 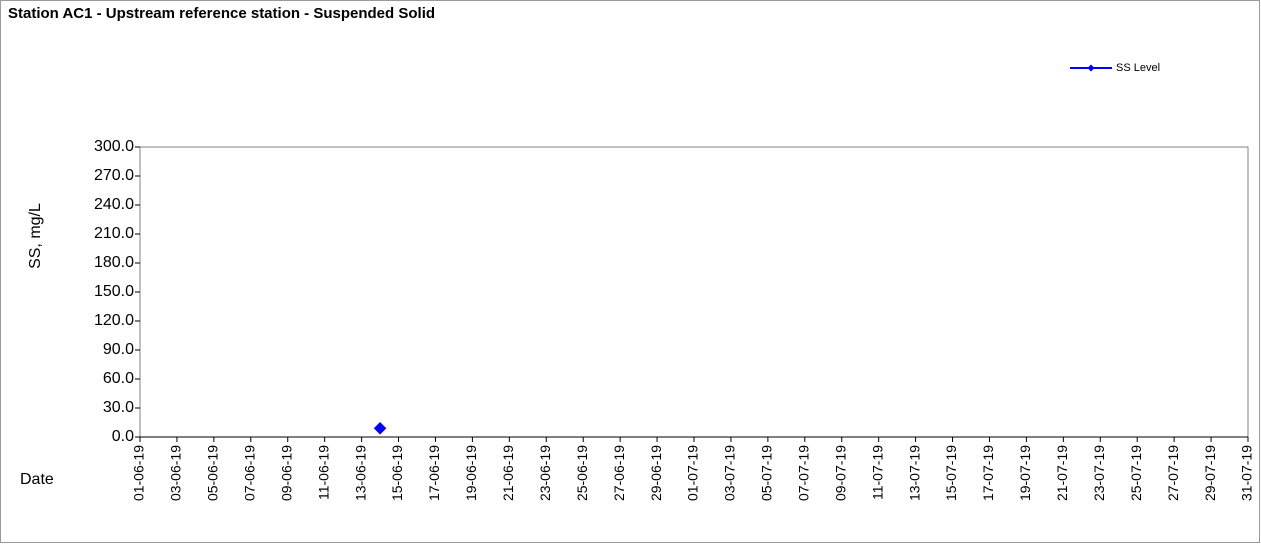 What do you see at coordinates (804, 473) in the screenshot?
I see `x-tick-label: 07-07-19` at bounding box center [804, 473].